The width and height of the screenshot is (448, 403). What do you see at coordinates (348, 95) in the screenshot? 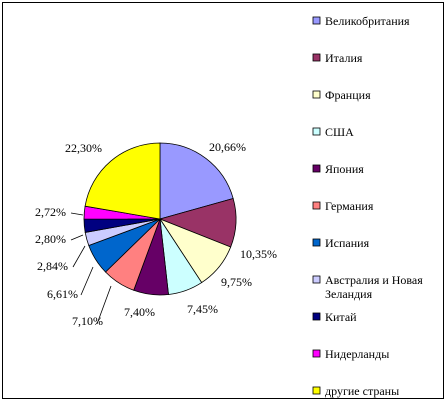
I see `legend-label-france: Франция` at bounding box center [348, 95].